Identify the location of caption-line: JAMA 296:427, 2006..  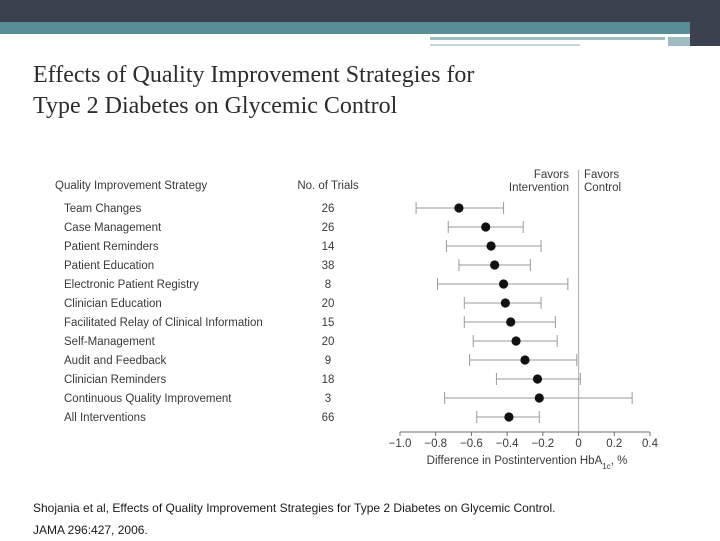
(90, 530).